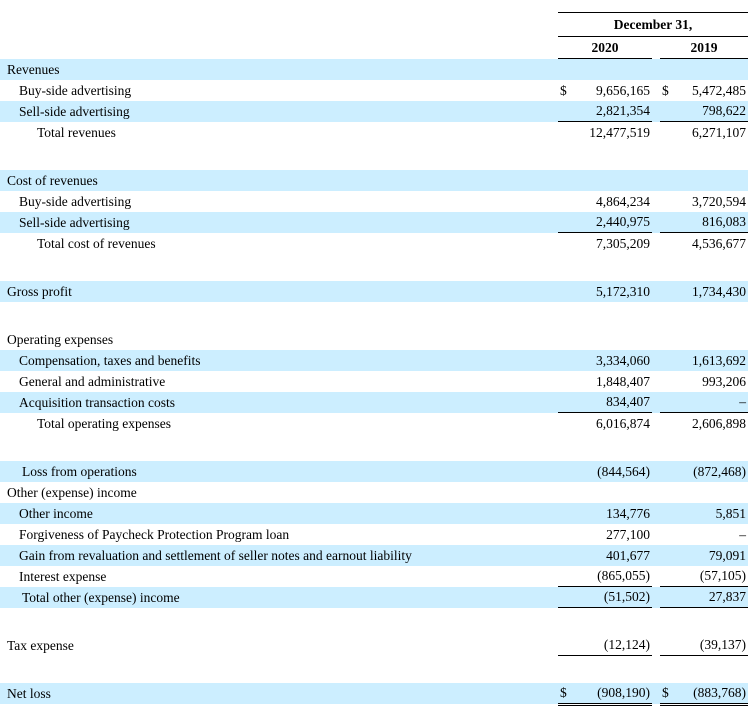 Image resolution: width=750 pixels, height=706 pixels. I want to click on table-row: Total revenues 12,477,519 6,271,107, so click(374, 132).